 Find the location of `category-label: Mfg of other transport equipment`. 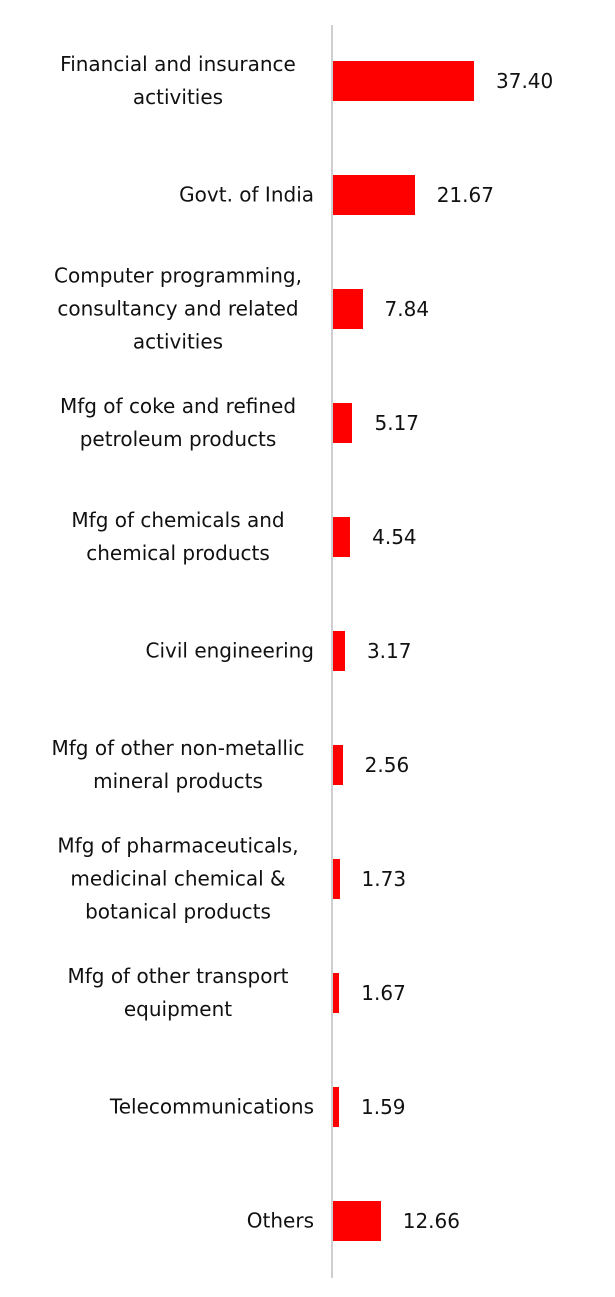

category-label: Mfg of other transport equipment is located at coordinates (167, 993).